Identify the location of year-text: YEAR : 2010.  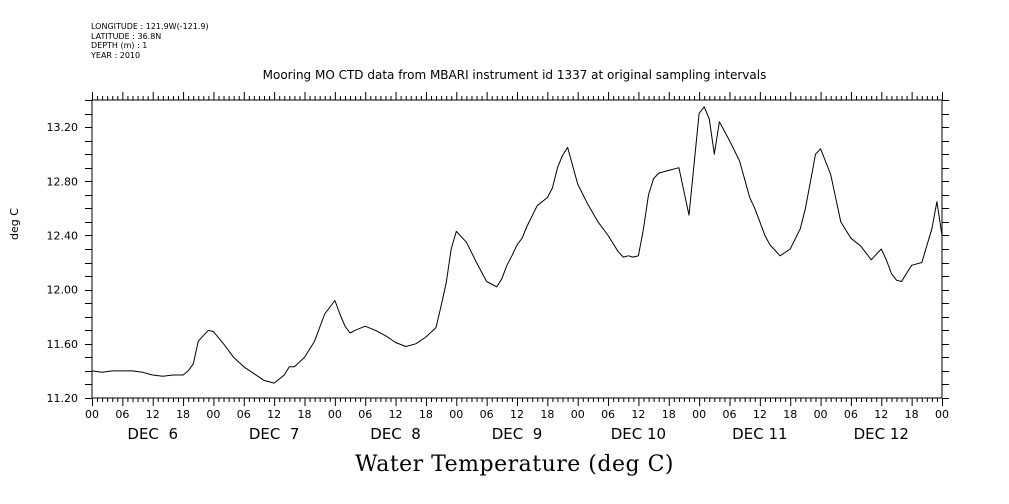
(116, 55).